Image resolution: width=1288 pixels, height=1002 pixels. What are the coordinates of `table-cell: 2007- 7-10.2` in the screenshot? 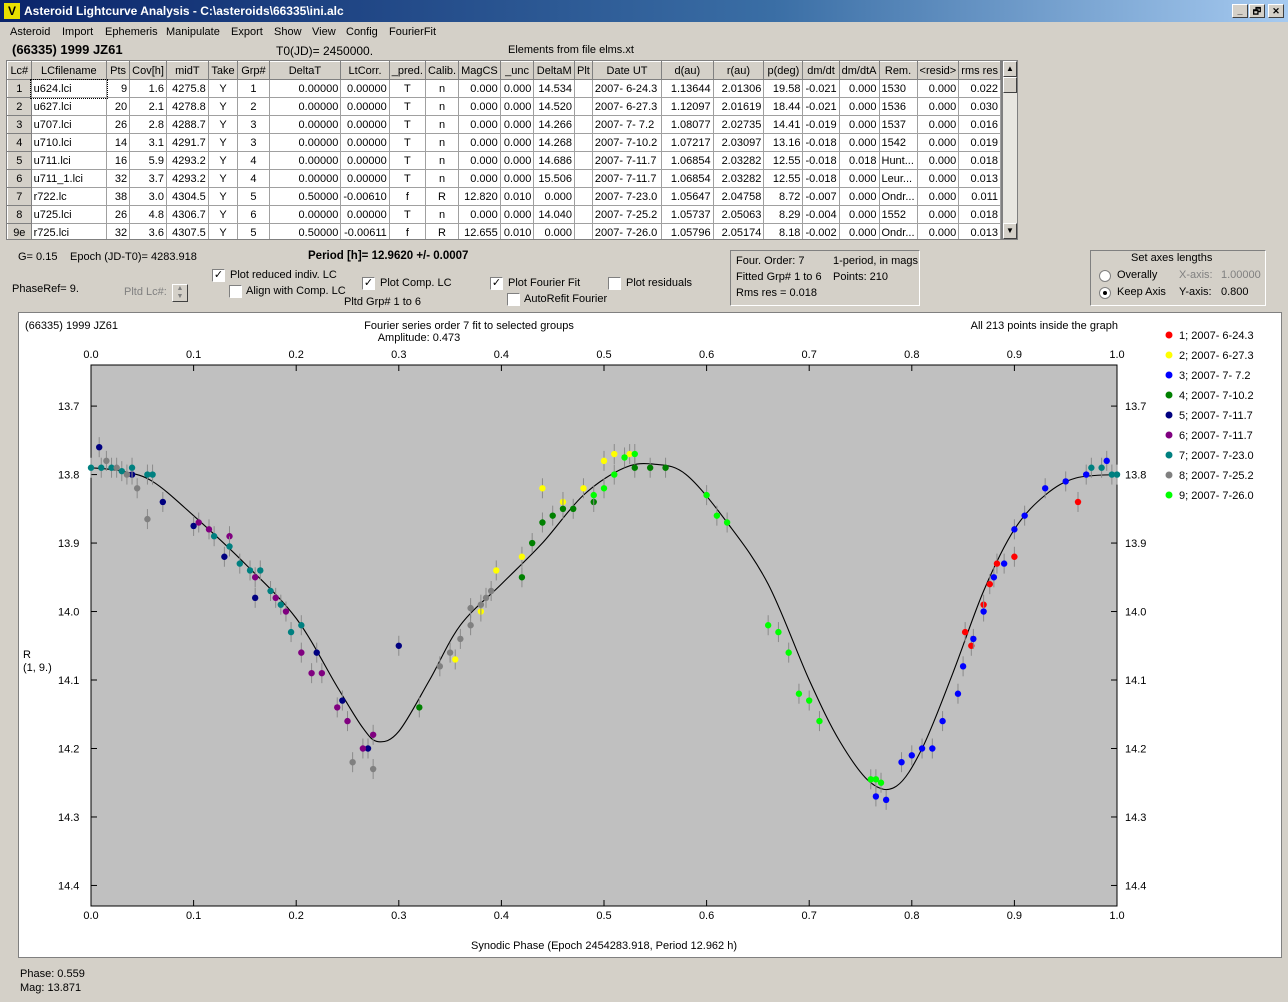 It's located at (627, 142).